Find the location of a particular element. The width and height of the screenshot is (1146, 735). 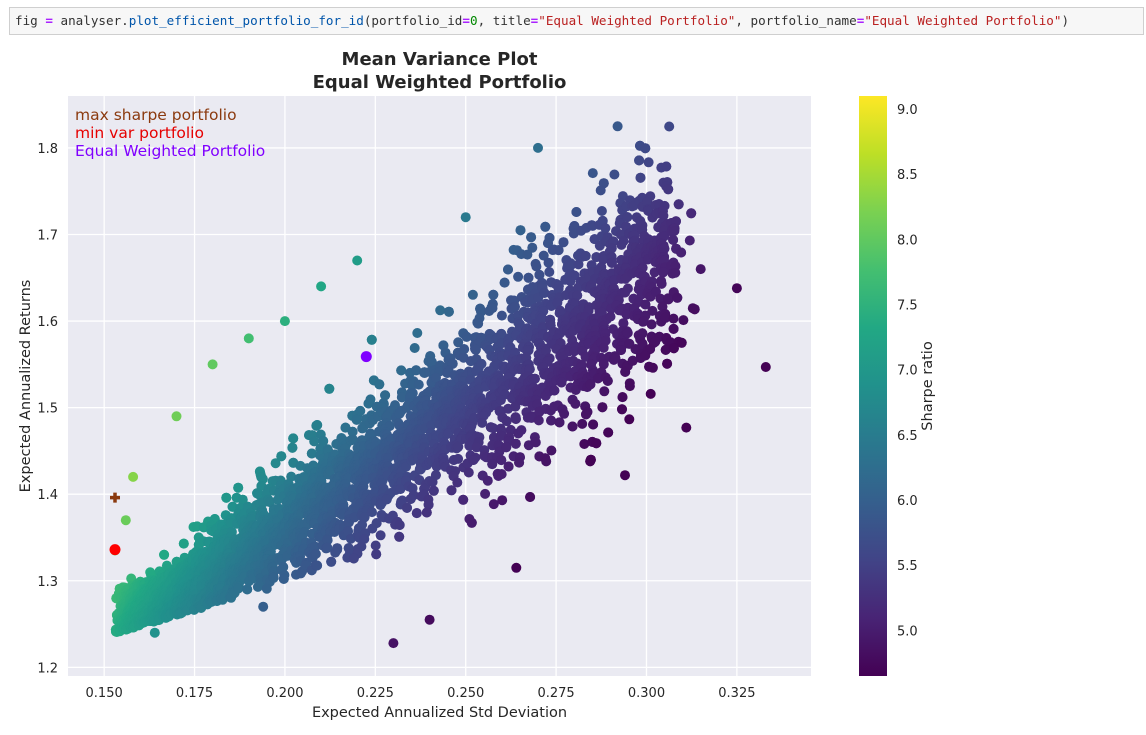

code-token: , portfolio_name is located at coordinates (796, 20).